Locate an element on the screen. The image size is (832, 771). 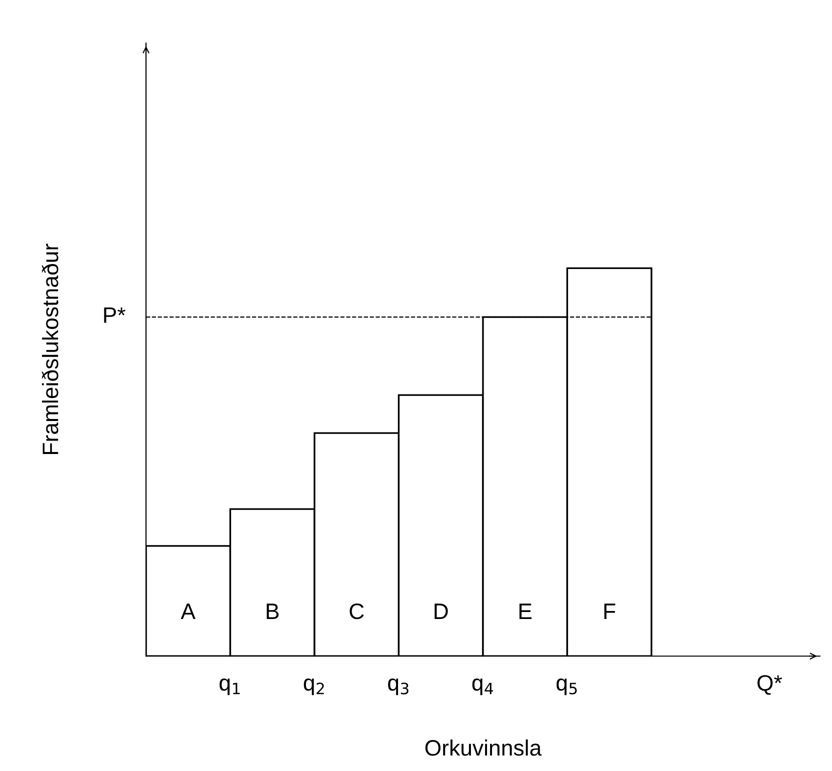
x-axis-title: Orkuvinnsla is located at coordinates (483, 747).